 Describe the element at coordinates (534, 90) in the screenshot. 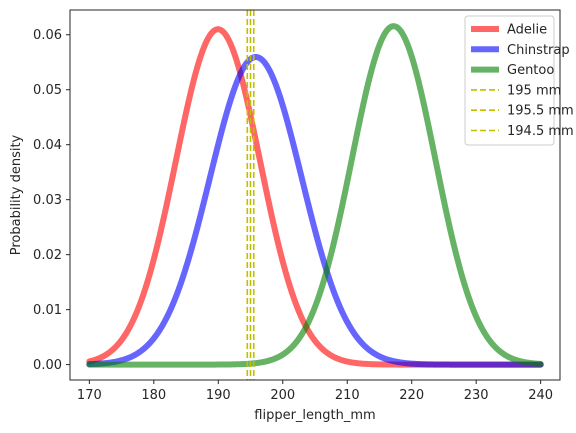

I see `legend-label-195-mm: 195 mm` at that location.